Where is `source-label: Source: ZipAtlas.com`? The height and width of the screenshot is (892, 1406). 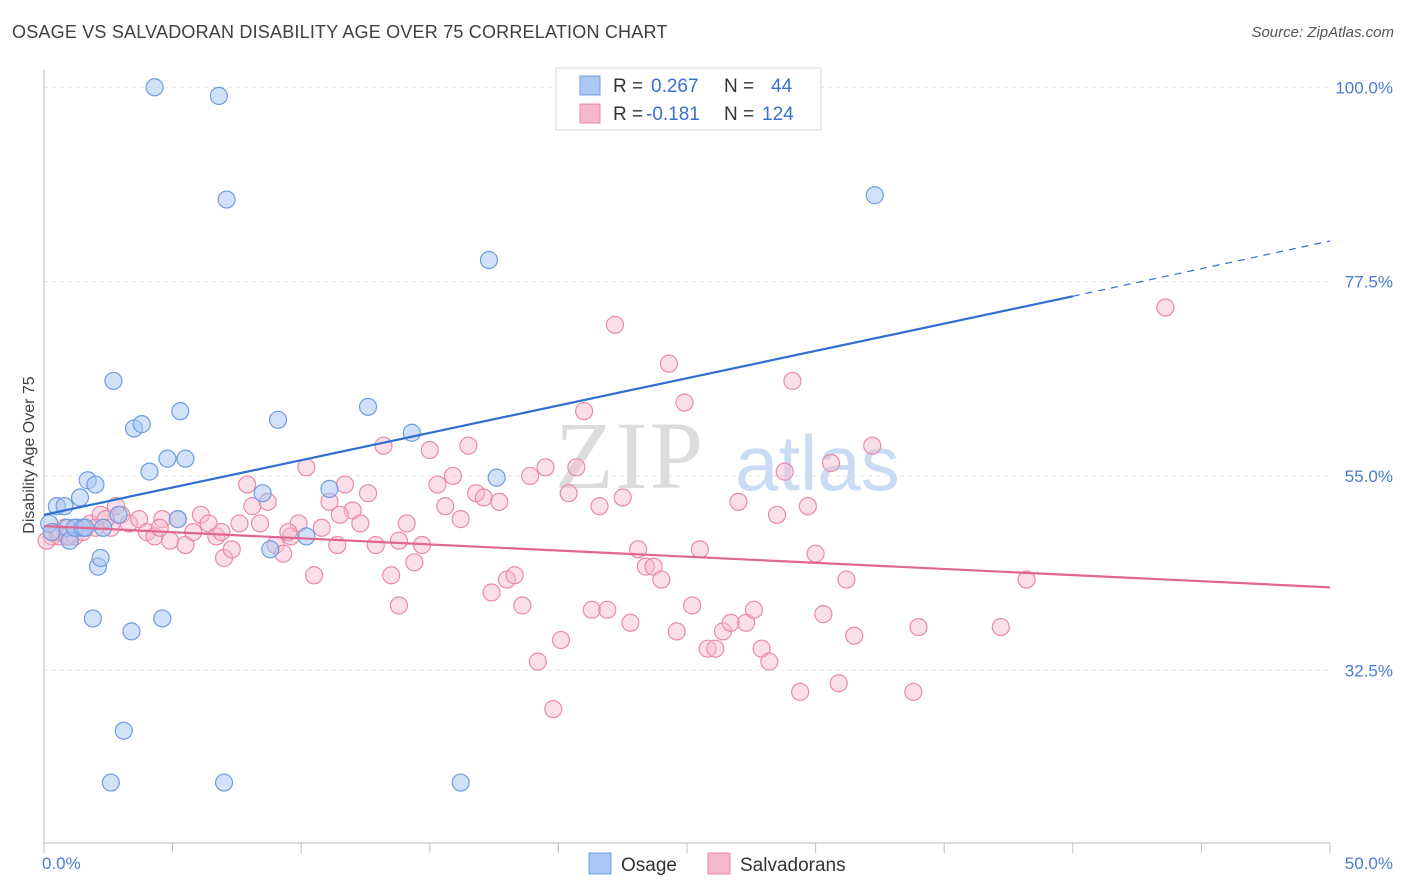
source-label: Source: ZipAtlas.com is located at coordinates (1322, 32).